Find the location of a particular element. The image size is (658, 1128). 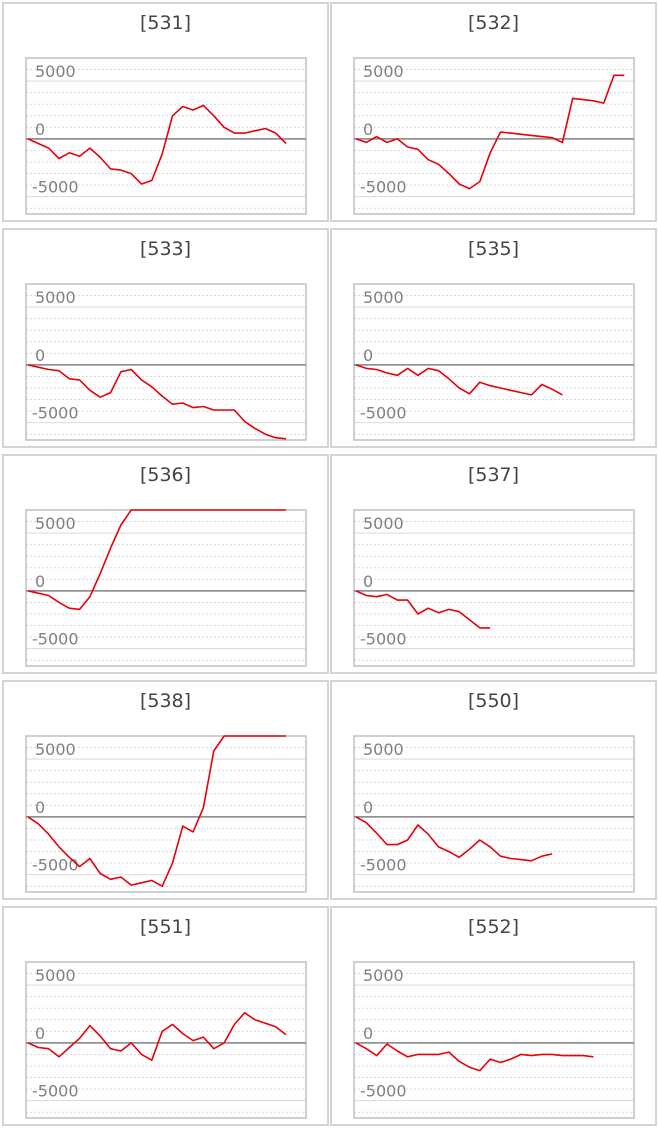

chart-panel: [552] 5000 0 -5000 is located at coordinates (493, 1016).